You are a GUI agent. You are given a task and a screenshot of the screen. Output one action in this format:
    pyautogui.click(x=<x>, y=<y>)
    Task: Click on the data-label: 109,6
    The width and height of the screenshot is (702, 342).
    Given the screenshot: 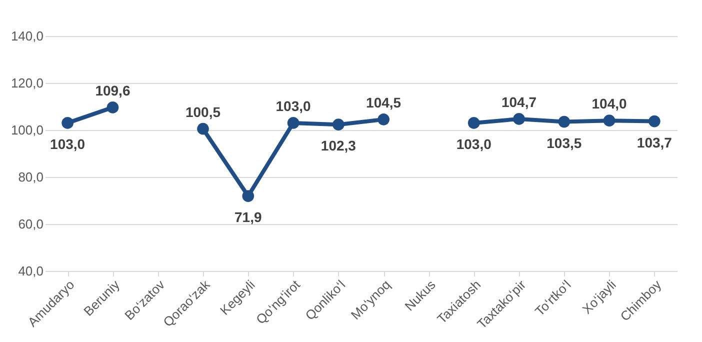 What is the action you would take?
    pyautogui.click(x=112, y=90)
    